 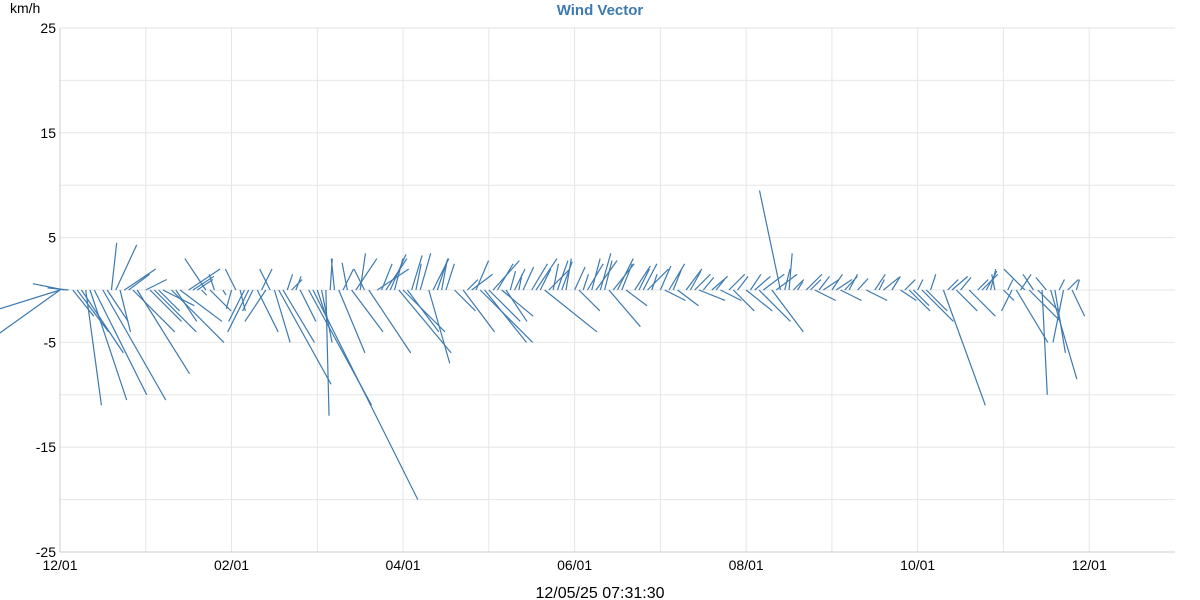 I want to click on y-tick-label: 5, so click(x=52, y=238).